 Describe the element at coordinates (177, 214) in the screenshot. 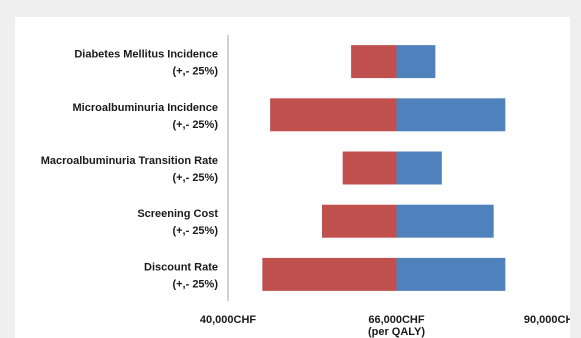

I see `category-label-3-line-0: Screening Cost` at that location.